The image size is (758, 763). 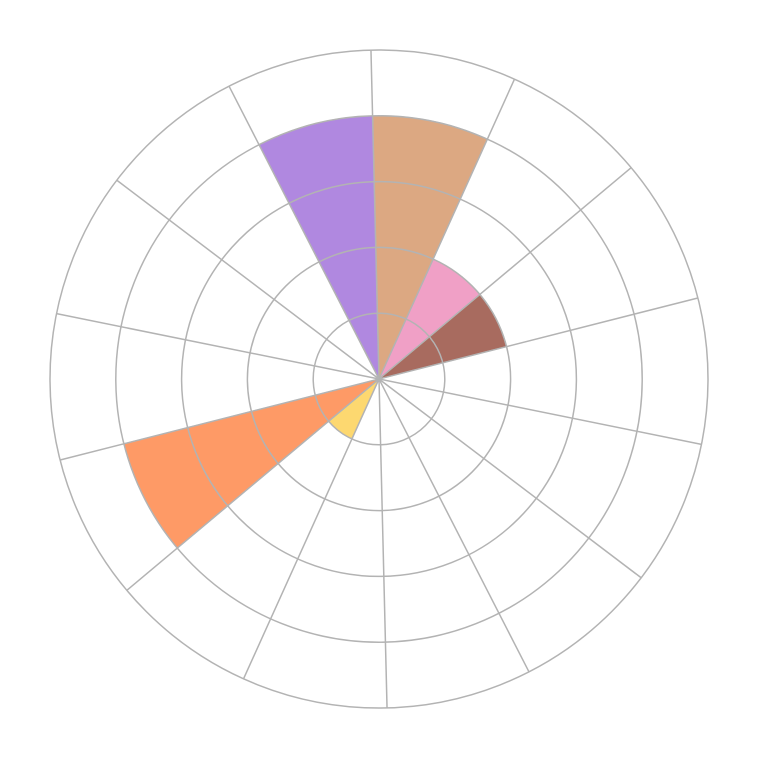 What do you see at coordinates (319, 247) in the screenshot?
I see `bar` at bounding box center [319, 247].